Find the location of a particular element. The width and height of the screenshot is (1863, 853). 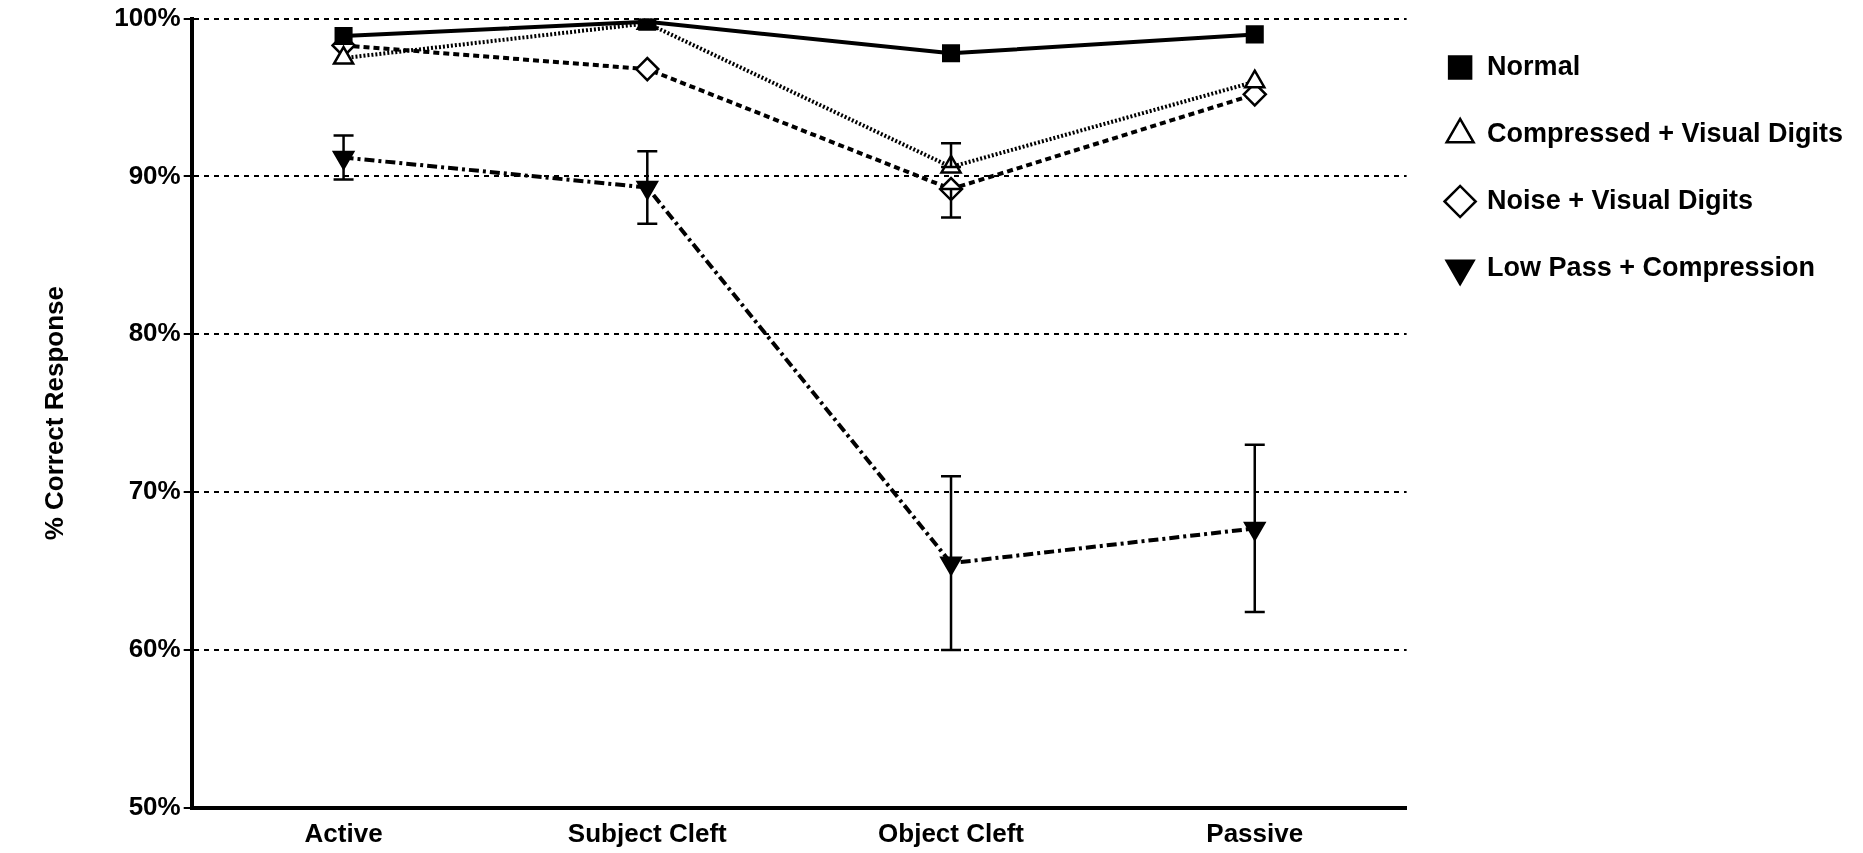

legend-label: Compressed + Visual Digits is located at coordinates (1665, 132).